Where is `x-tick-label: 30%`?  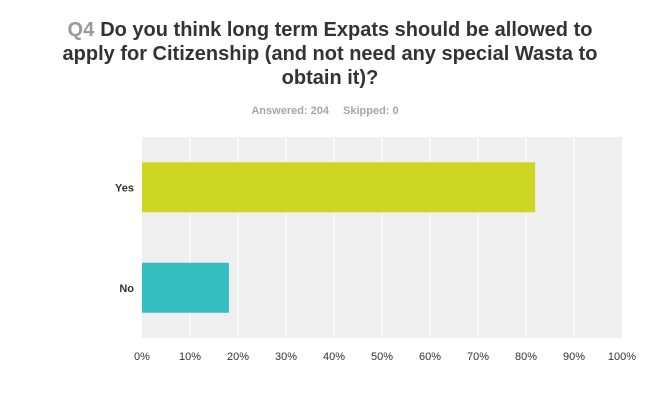
x-tick-label: 30% is located at coordinates (286, 357).